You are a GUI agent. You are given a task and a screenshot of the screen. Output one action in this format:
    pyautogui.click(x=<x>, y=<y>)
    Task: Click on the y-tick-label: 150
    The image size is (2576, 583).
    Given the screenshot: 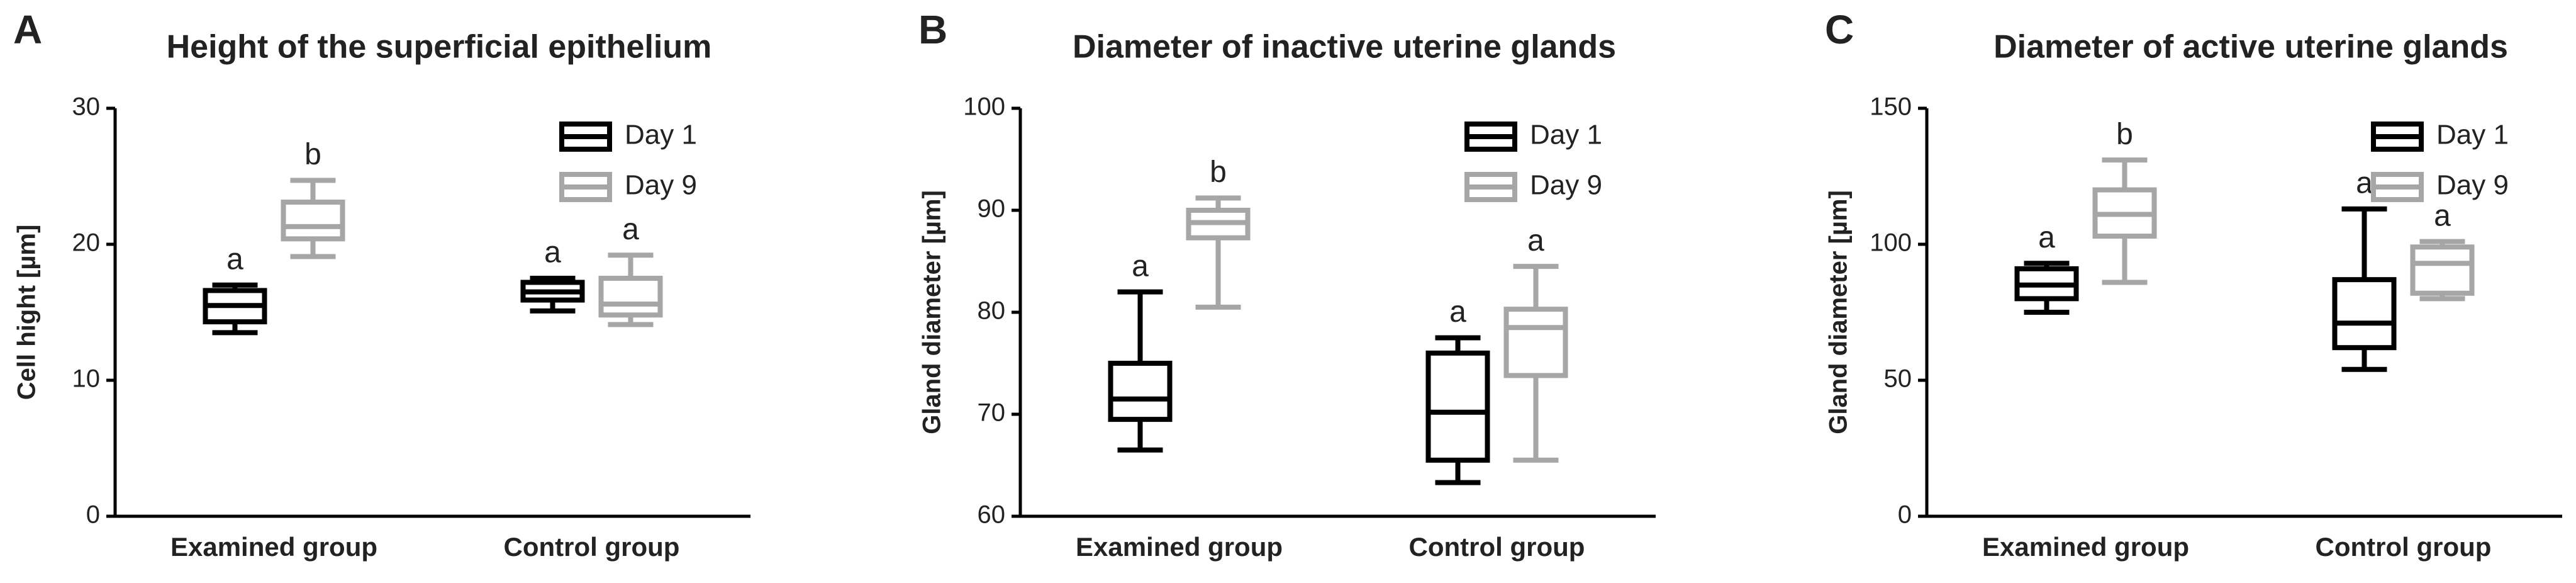 What is the action you would take?
    pyautogui.click(x=1891, y=107)
    